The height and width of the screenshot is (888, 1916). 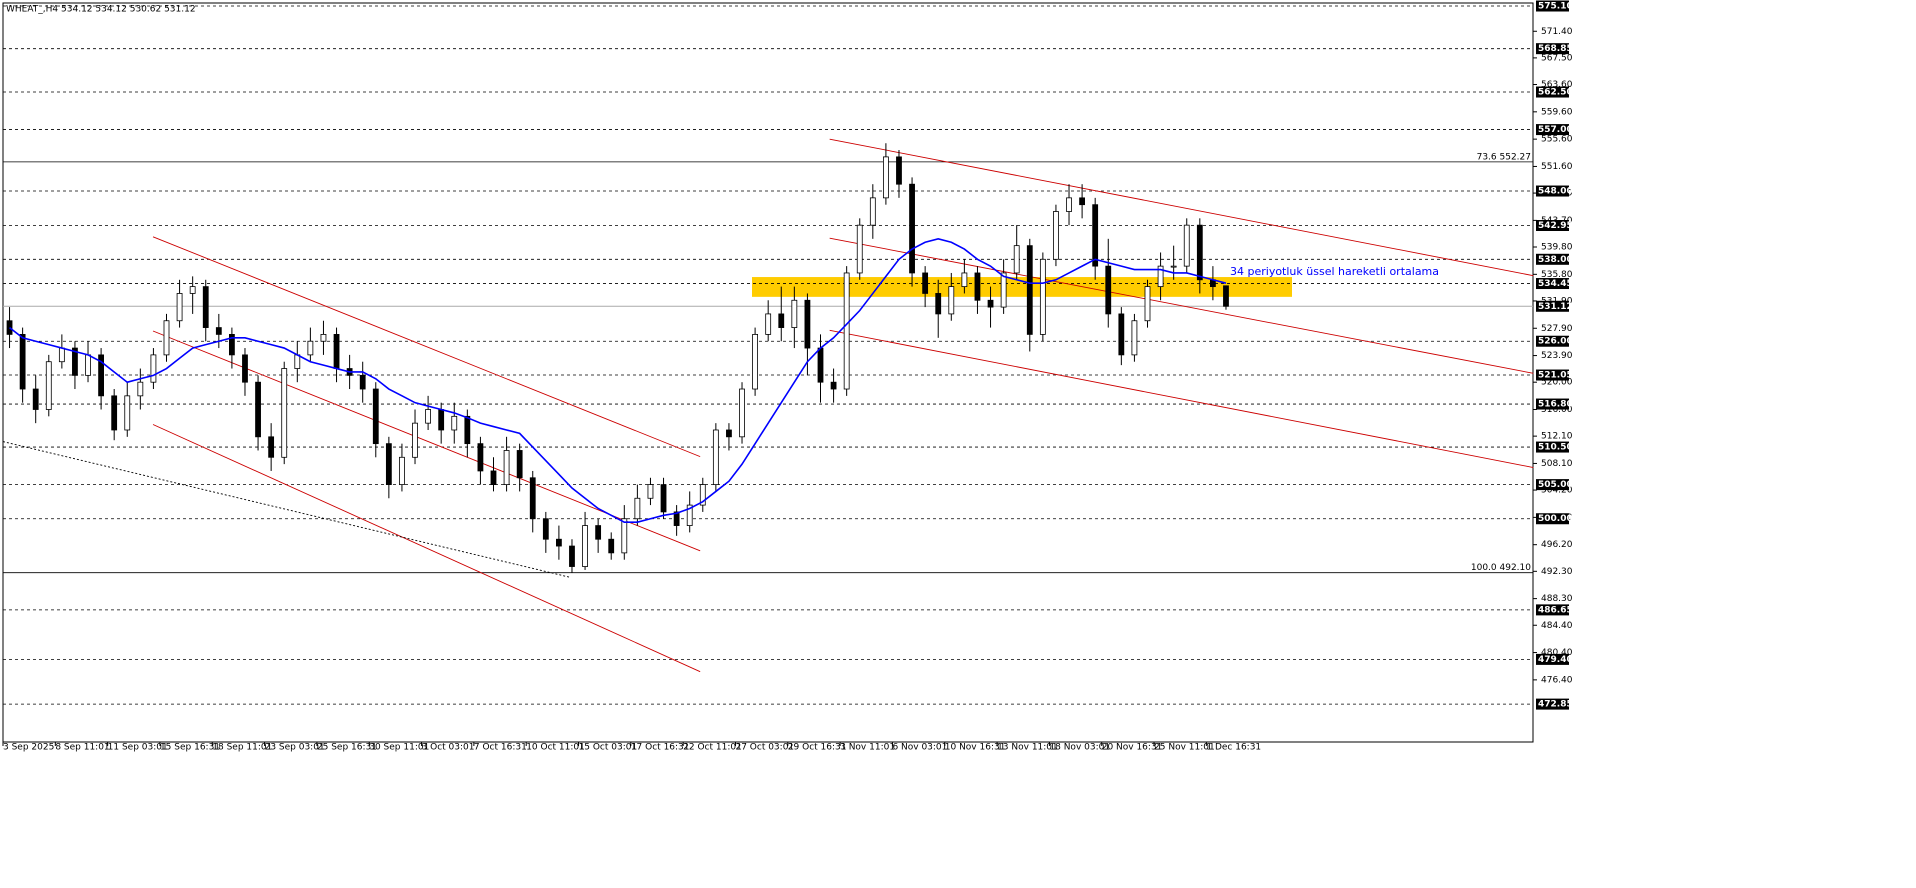 I want to click on x-tick-label: 1 Dec 16:31, so click(x=1233, y=748).